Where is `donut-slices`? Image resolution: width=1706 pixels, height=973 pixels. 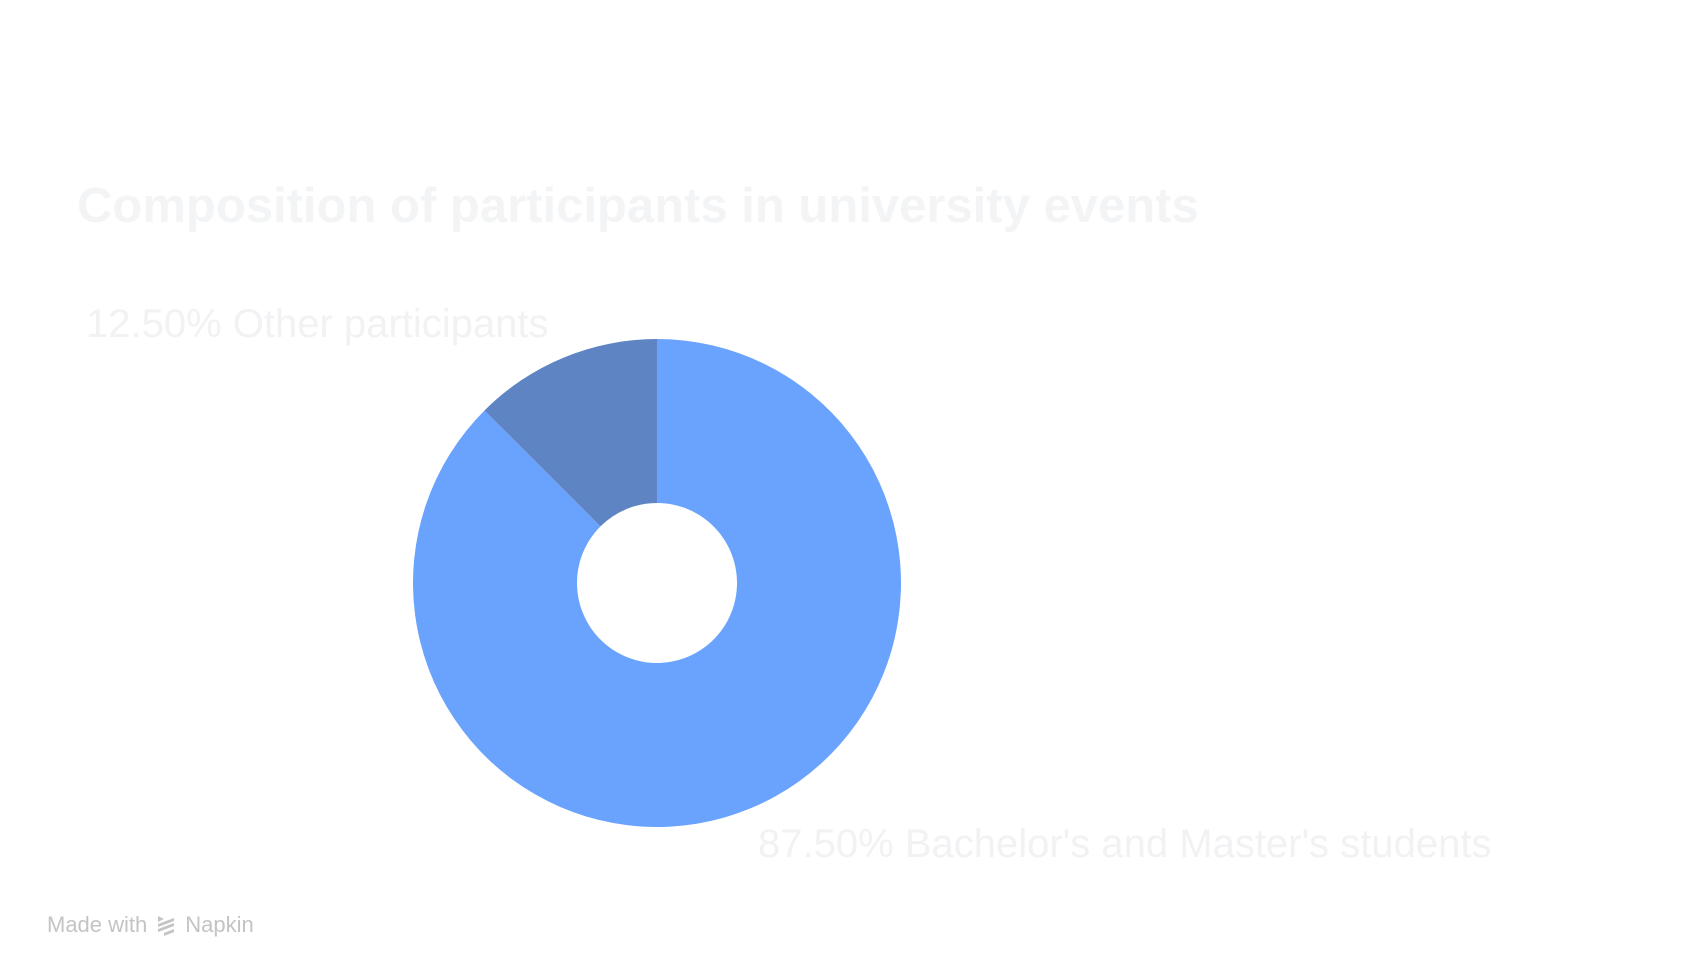
donut-slices is located at coordinates (656, 583).